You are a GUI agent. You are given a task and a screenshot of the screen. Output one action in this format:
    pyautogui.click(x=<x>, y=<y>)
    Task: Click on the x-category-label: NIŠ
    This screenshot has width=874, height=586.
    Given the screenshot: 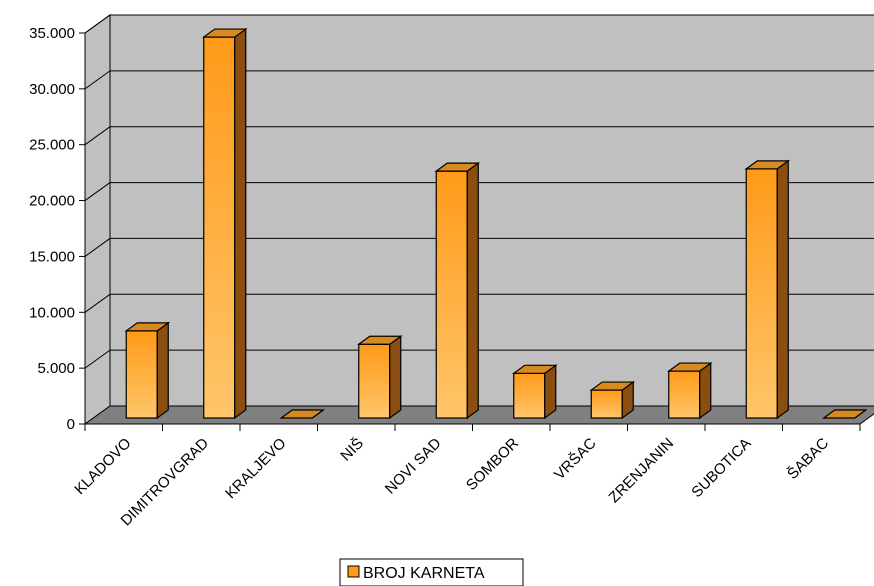 What is the action you would take?
    pyautogui.click(x=352, y=450)
    